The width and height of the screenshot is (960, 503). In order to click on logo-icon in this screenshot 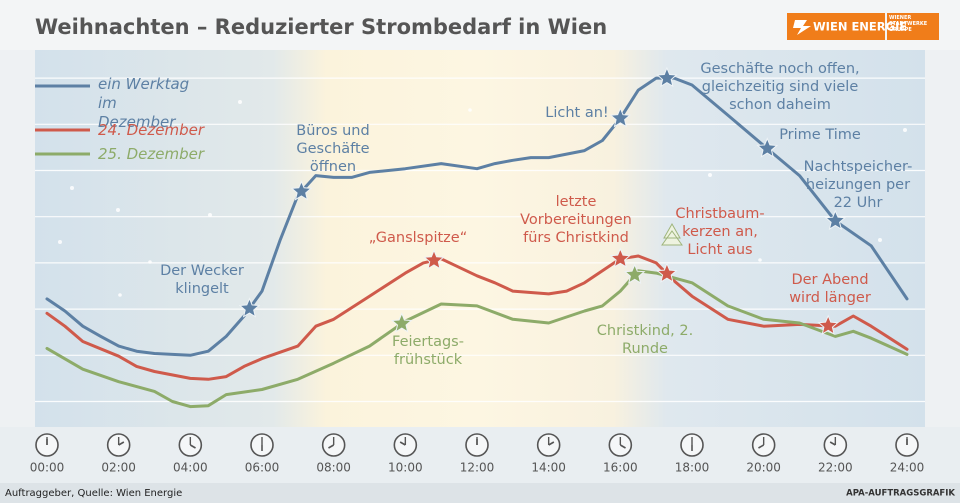, I will do `click(802, 27)`.